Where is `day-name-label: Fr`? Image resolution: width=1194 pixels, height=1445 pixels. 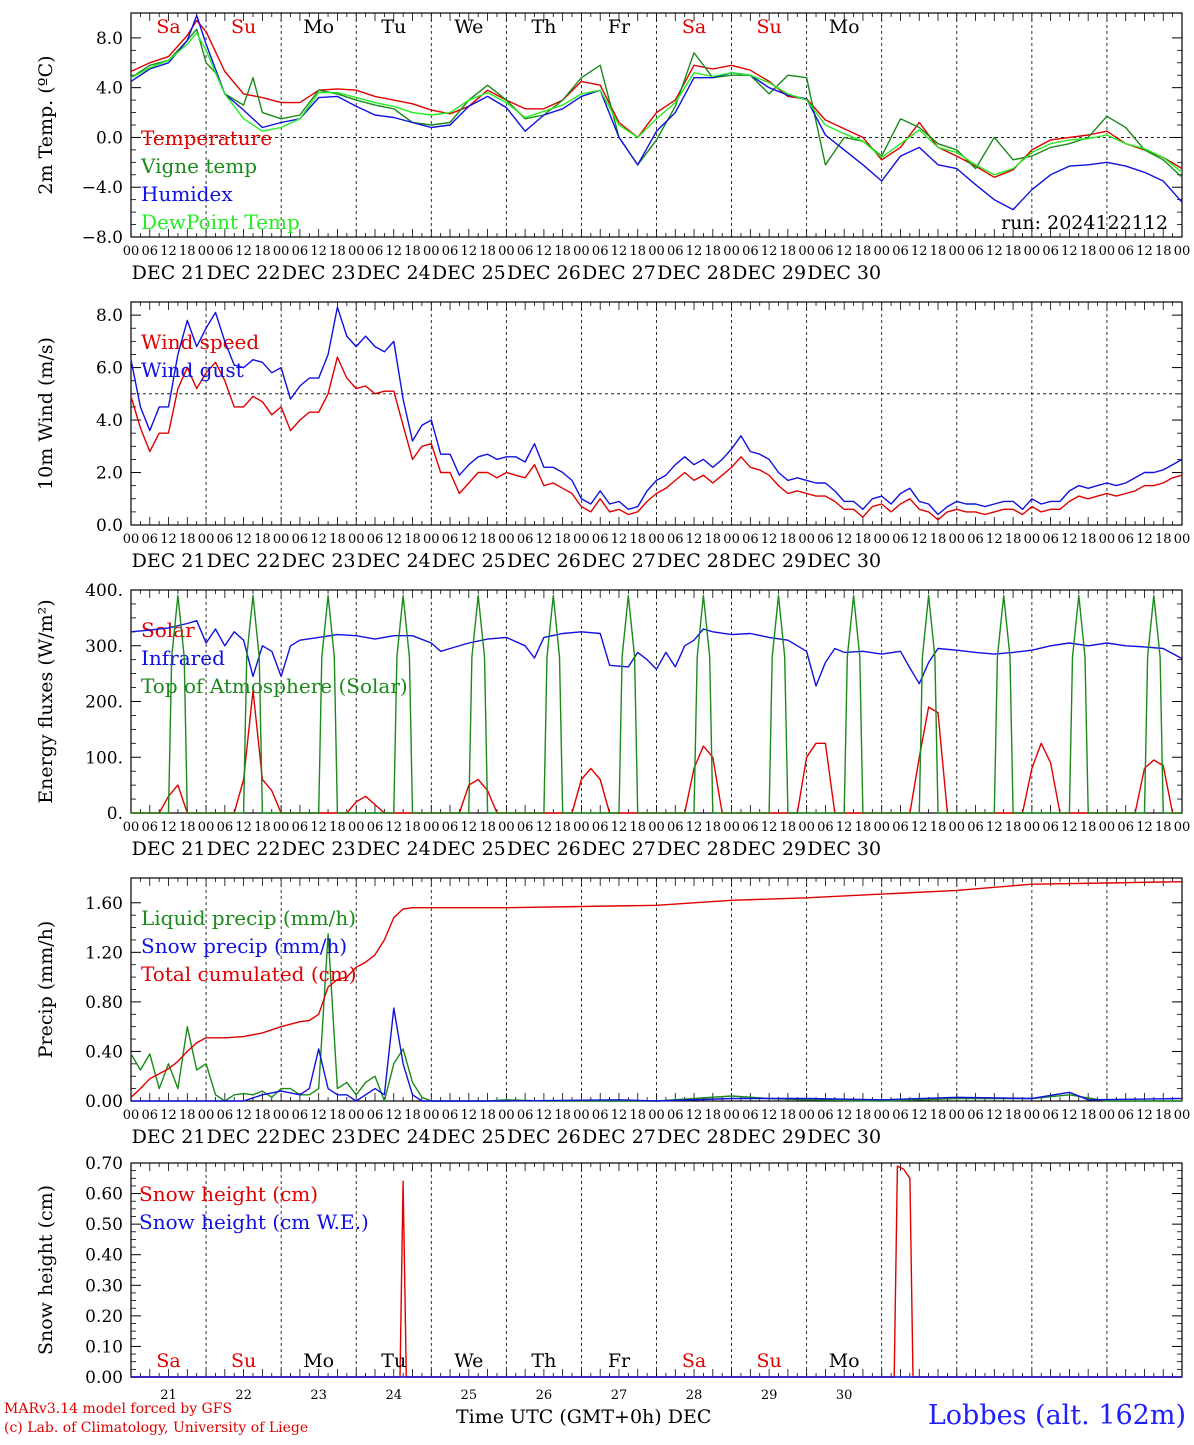 day-name-label: Fr is located at coordinates (619, 27).